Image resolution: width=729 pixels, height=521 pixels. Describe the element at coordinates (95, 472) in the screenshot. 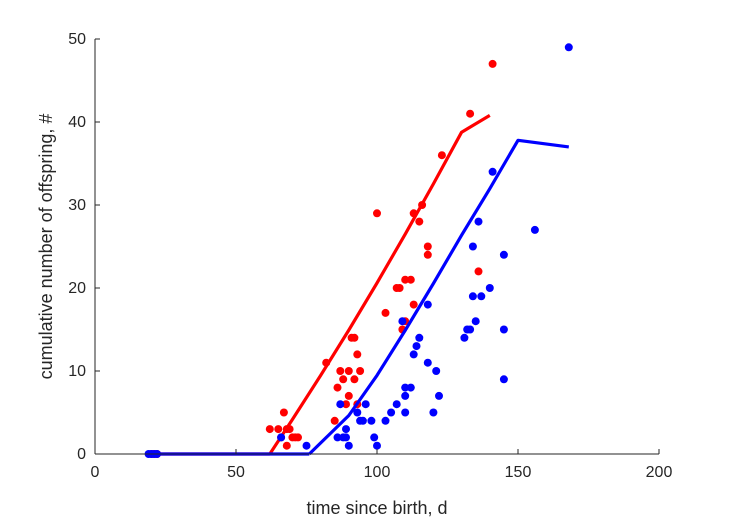

I see `x-tick-label: 0` at that location.